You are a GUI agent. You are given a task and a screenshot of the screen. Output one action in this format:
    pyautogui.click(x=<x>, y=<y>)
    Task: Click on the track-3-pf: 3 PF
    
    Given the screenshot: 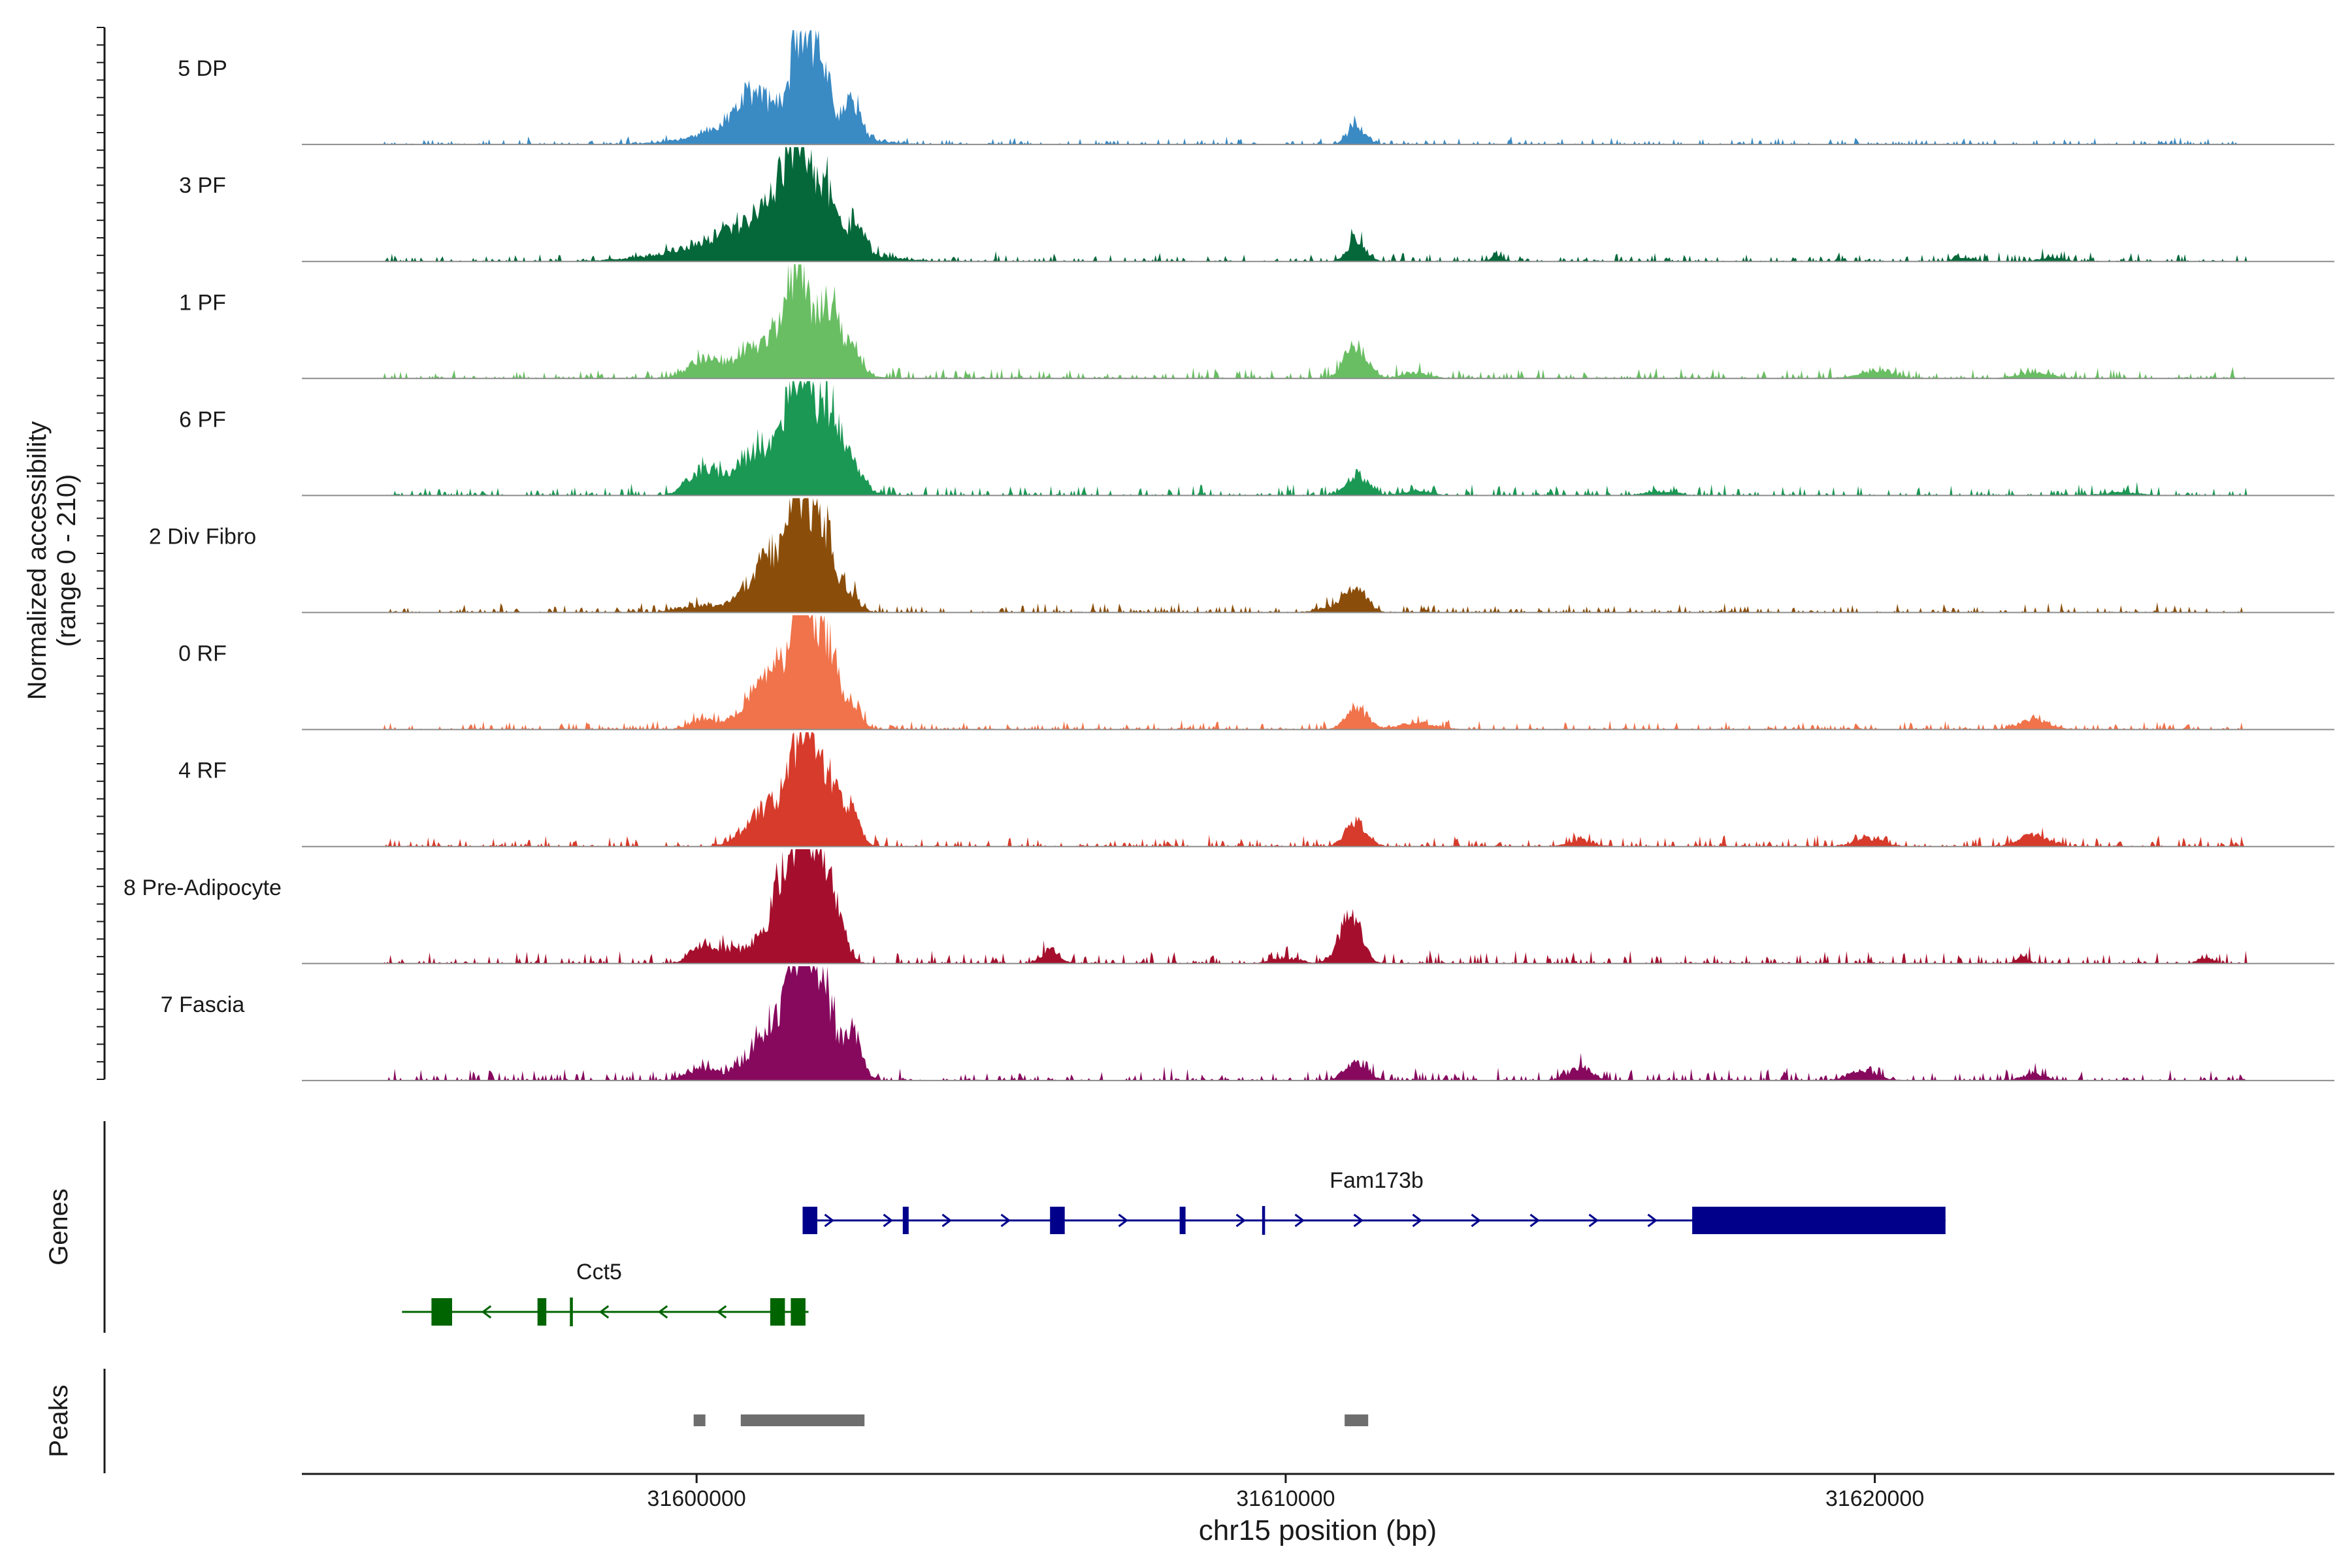 What is the action you would take?
    pyautogui.click(x=1256, y=205)
    